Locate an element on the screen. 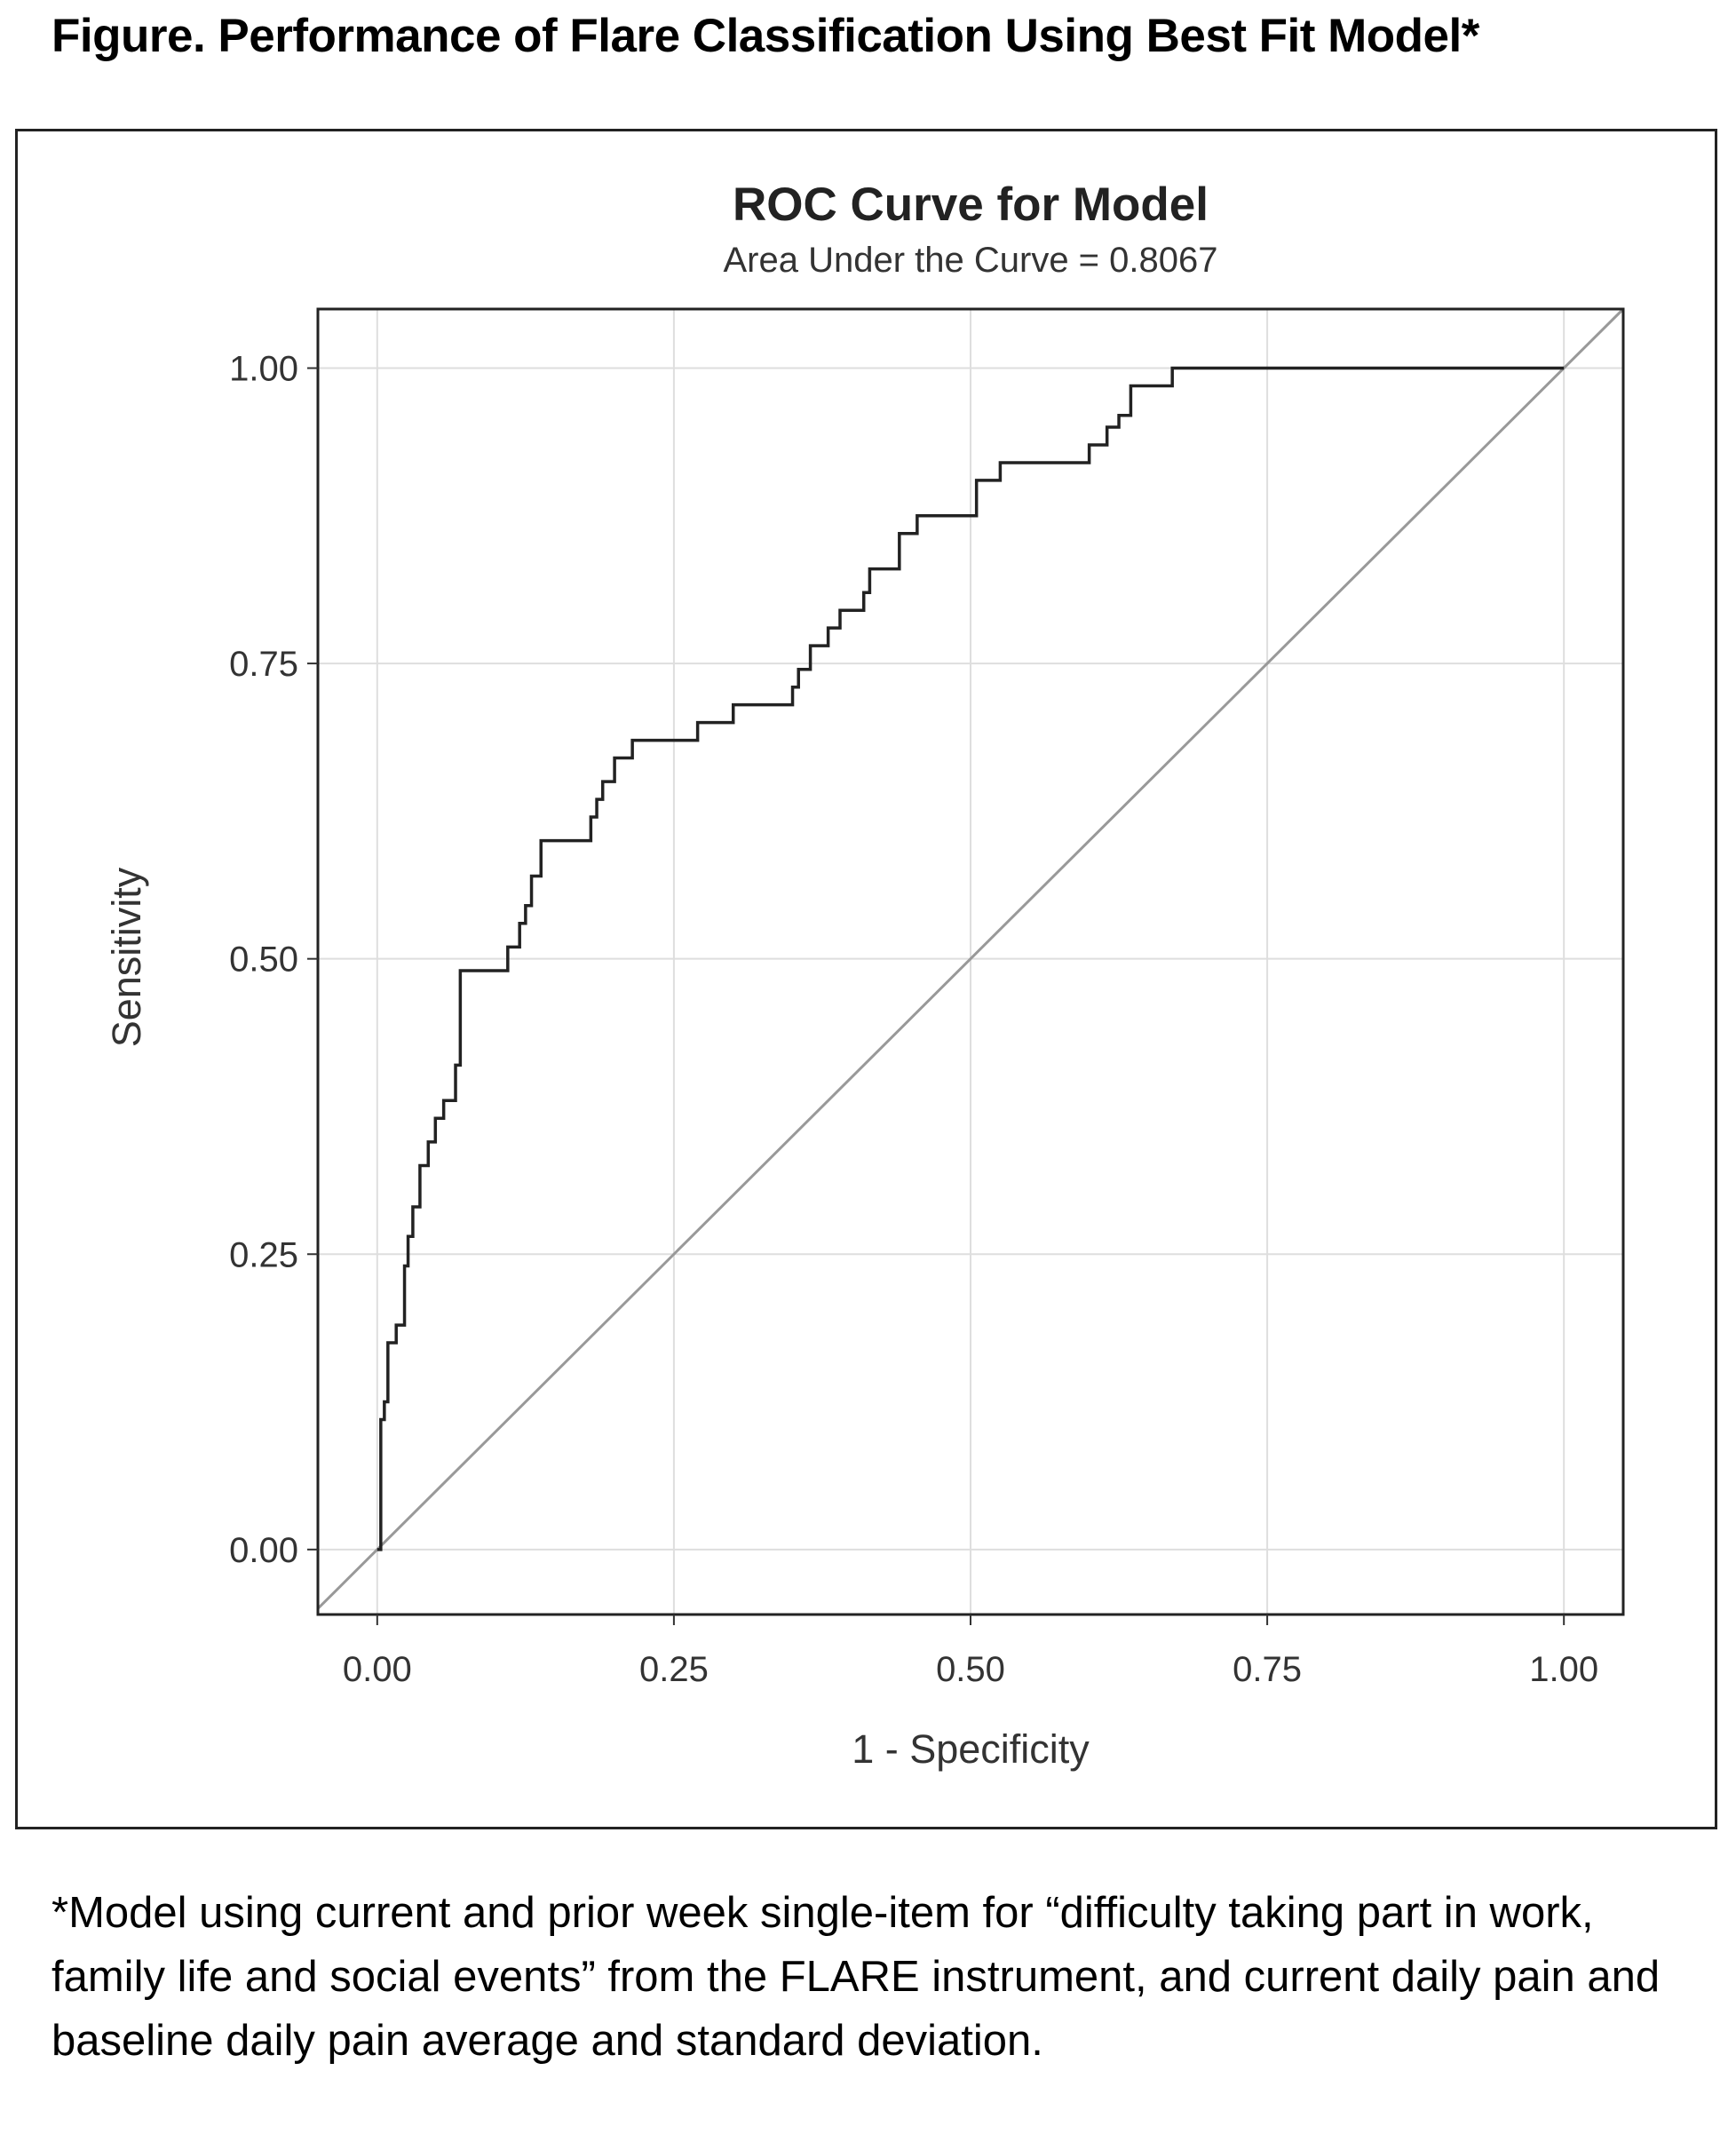 The height and width of the screenshot is (2150, 1736). x-tick-label: 0.50 is located at coordinates (971, 1669).